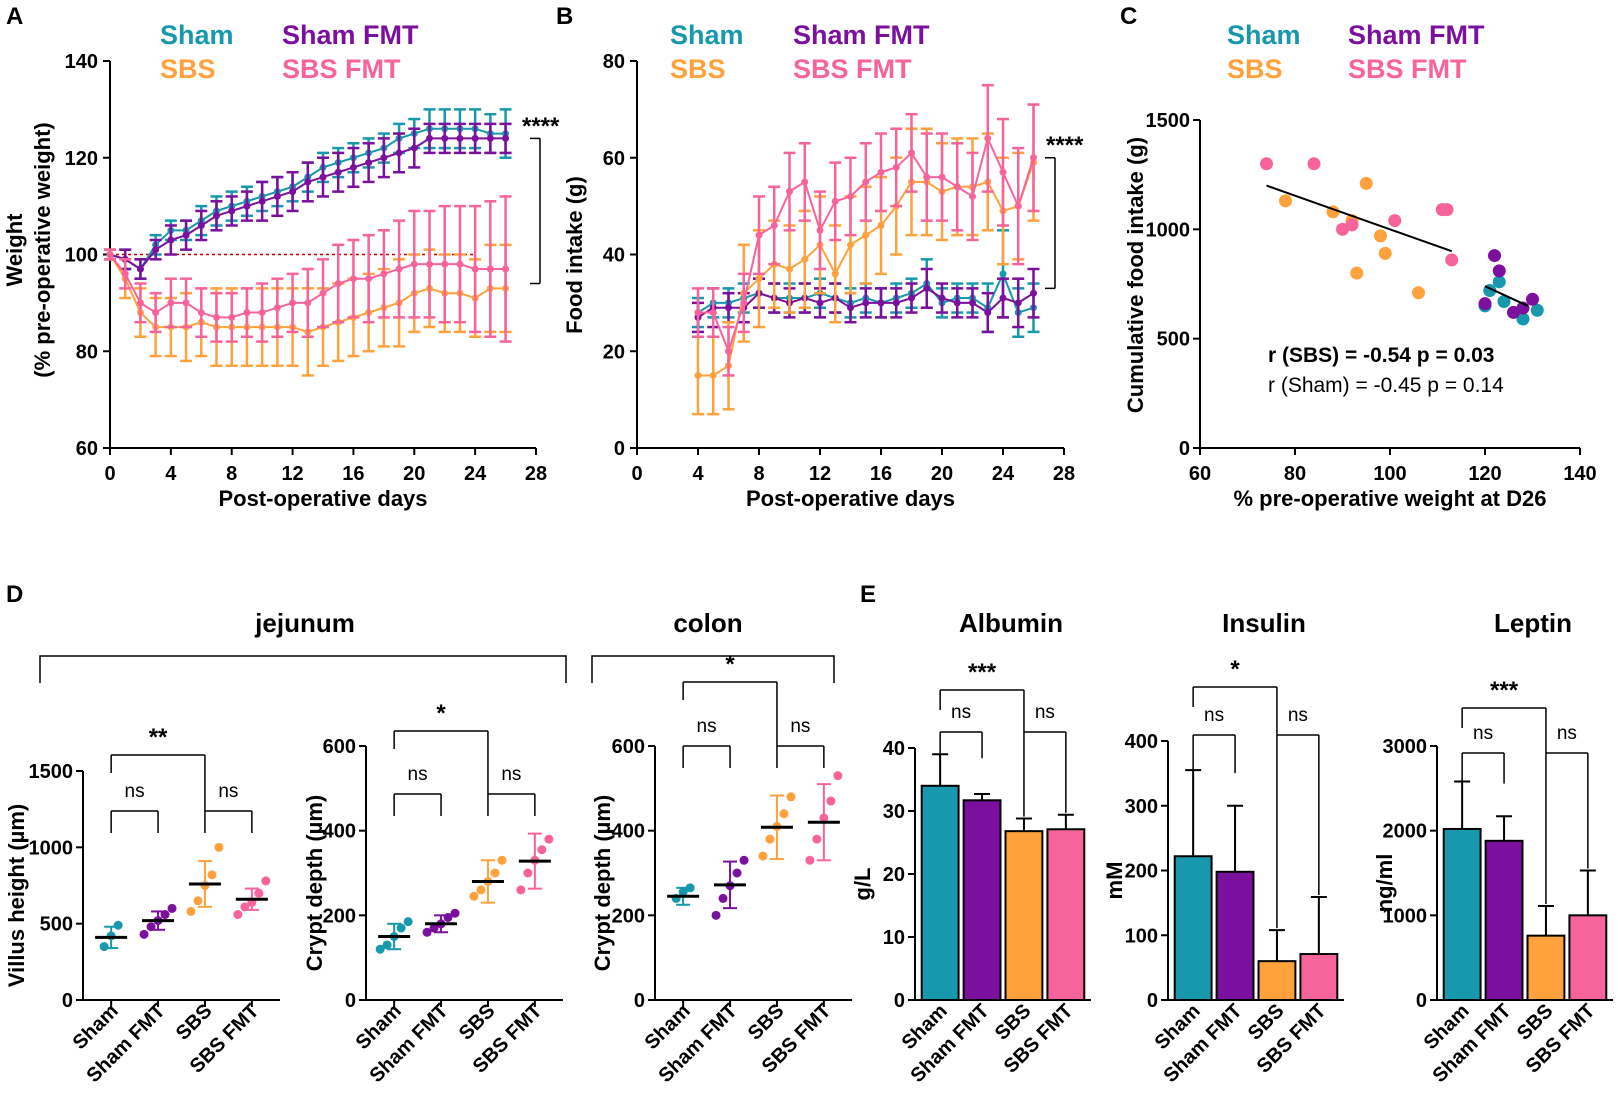 The image size is (1618, 1100). Describe the element at coordinates (135, 791) in the screenshot. I see `comparison-label-d1-1: ns` at that location.